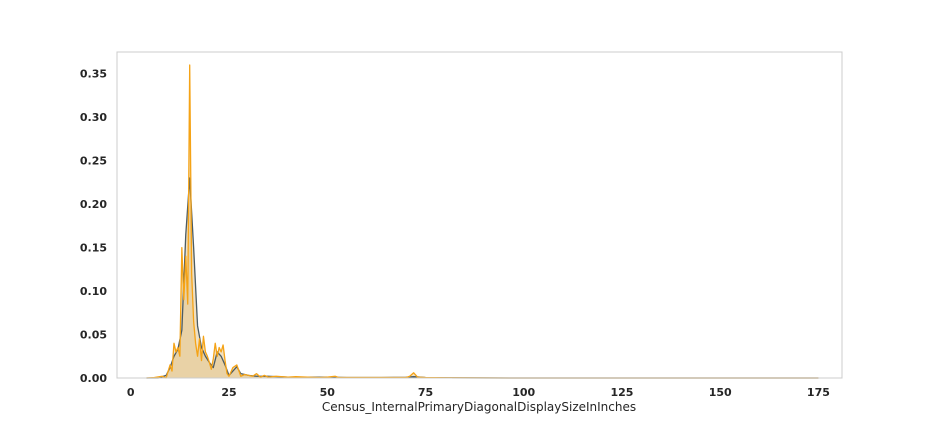 This screenshot has width=936, height=432. What do you see at coordinates (93, 378) in the screenshot?
I see `y-tick-label: 0.00` at bounding box center [93, 378].